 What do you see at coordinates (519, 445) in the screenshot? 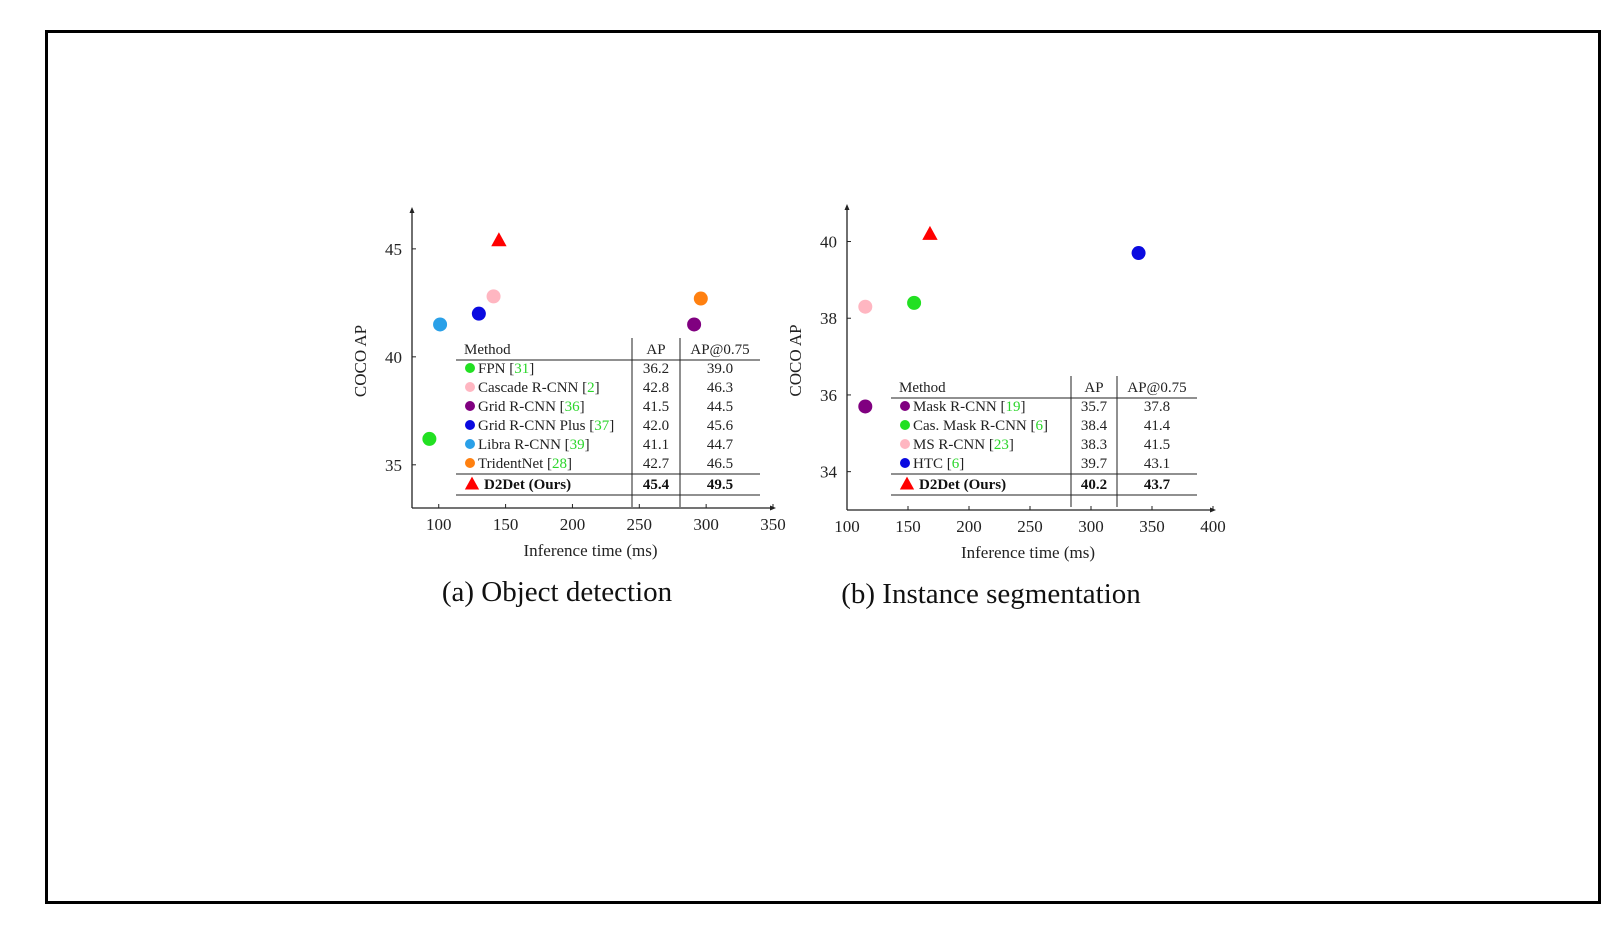
I see `table-method-name: Libra R-CNN` at bounding box center [519, 445].